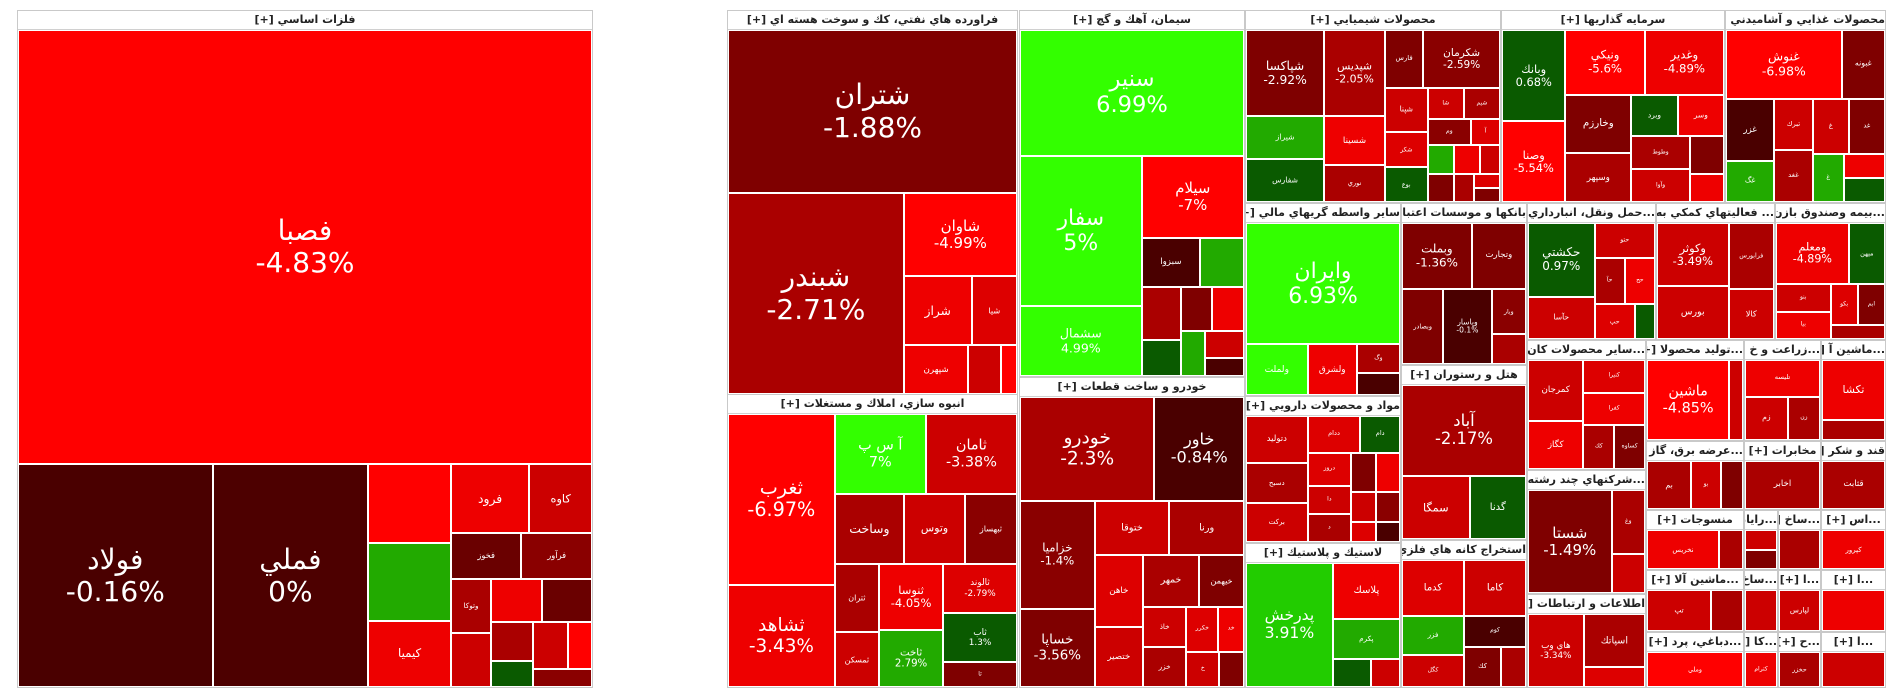 Image resolution: width=1904 pixels, height=698 pixels. Describe the element at coordinates (1289, 625) in the screenshot. I see `stock-tile: پدرخش 3.91%` at that location.